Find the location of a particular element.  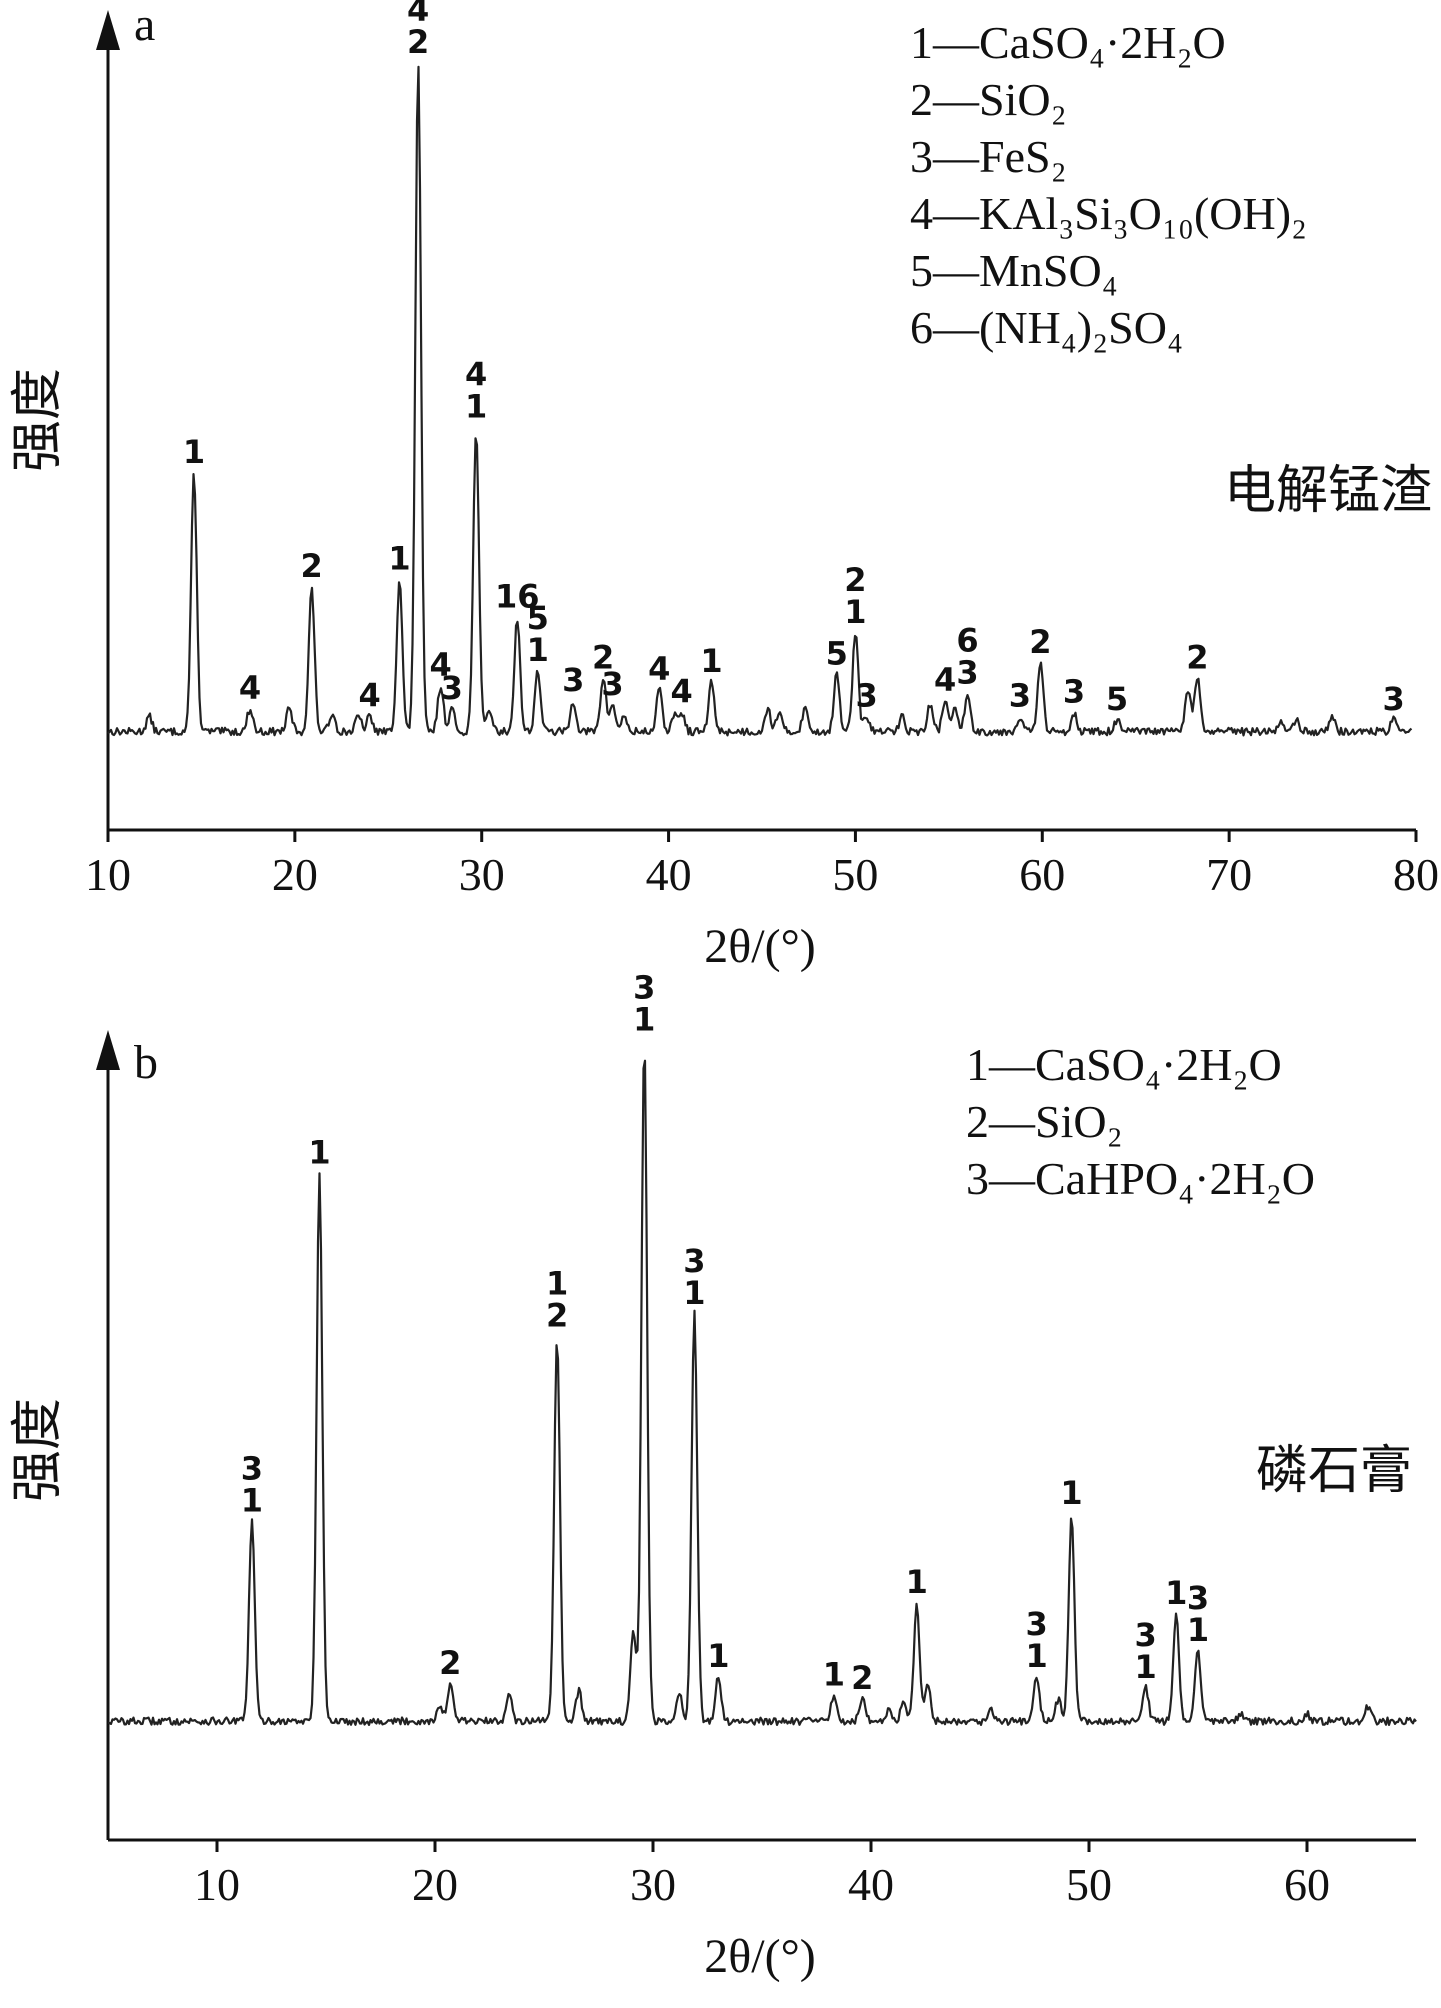

panel-a-y-axis-label: 强度 is located at coordinates (38, 420).